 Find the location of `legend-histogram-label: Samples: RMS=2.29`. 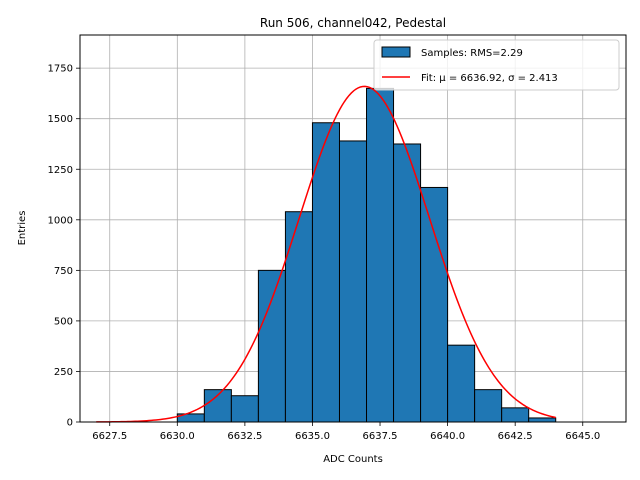

legend-histogram-label: Samples: RMS=2.29 is located at coordinates (472, 53).